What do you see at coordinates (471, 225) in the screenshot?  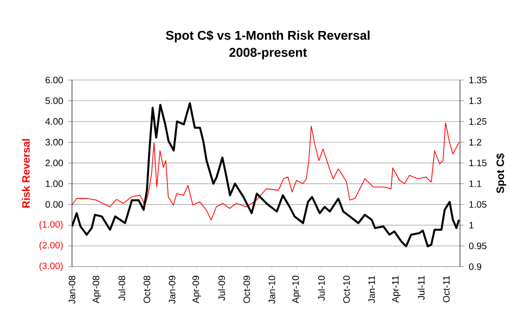 I see `y2-tick-label: 1` at bounding box center [471, 225].